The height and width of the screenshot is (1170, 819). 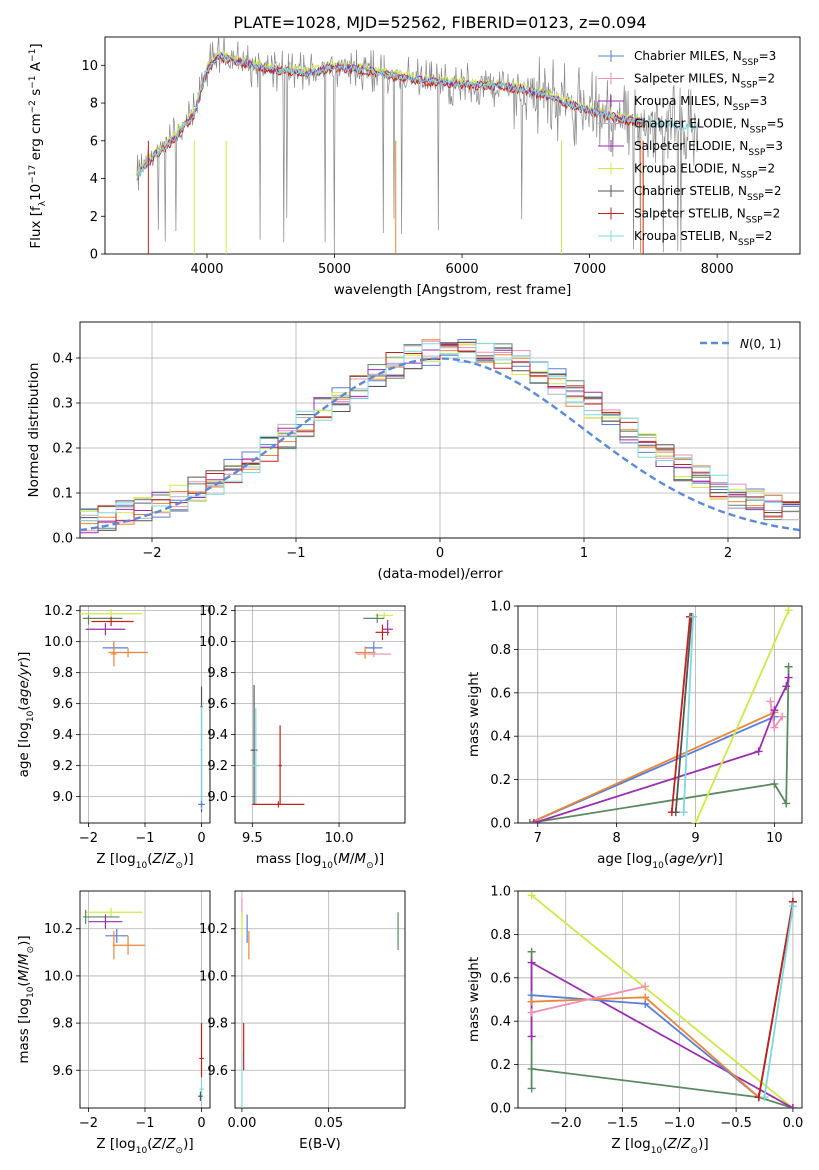 What do you see at coordinates (703, 238) in the screenshot?
I see `legend-label: Kroupa STELIB, NSSP=2` at bounding box center [703, 238].